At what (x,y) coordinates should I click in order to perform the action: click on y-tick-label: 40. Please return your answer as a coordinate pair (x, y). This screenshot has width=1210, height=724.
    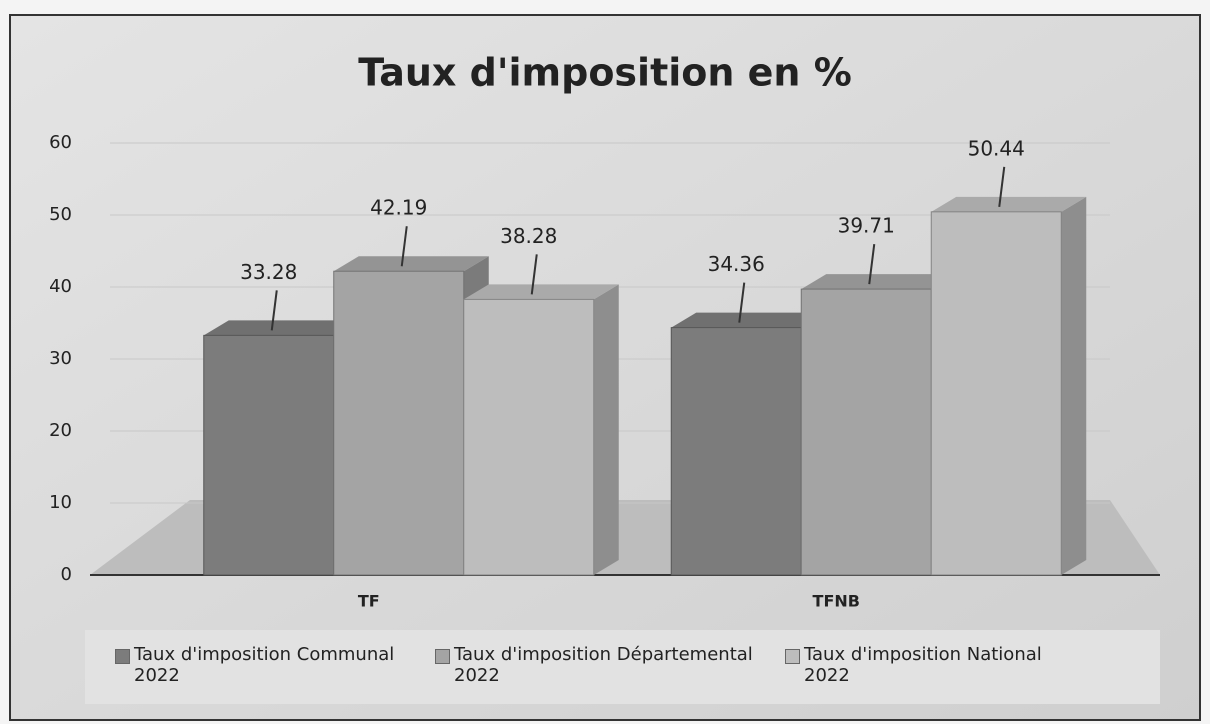
    Looking at the image, I should click on (60, 286).